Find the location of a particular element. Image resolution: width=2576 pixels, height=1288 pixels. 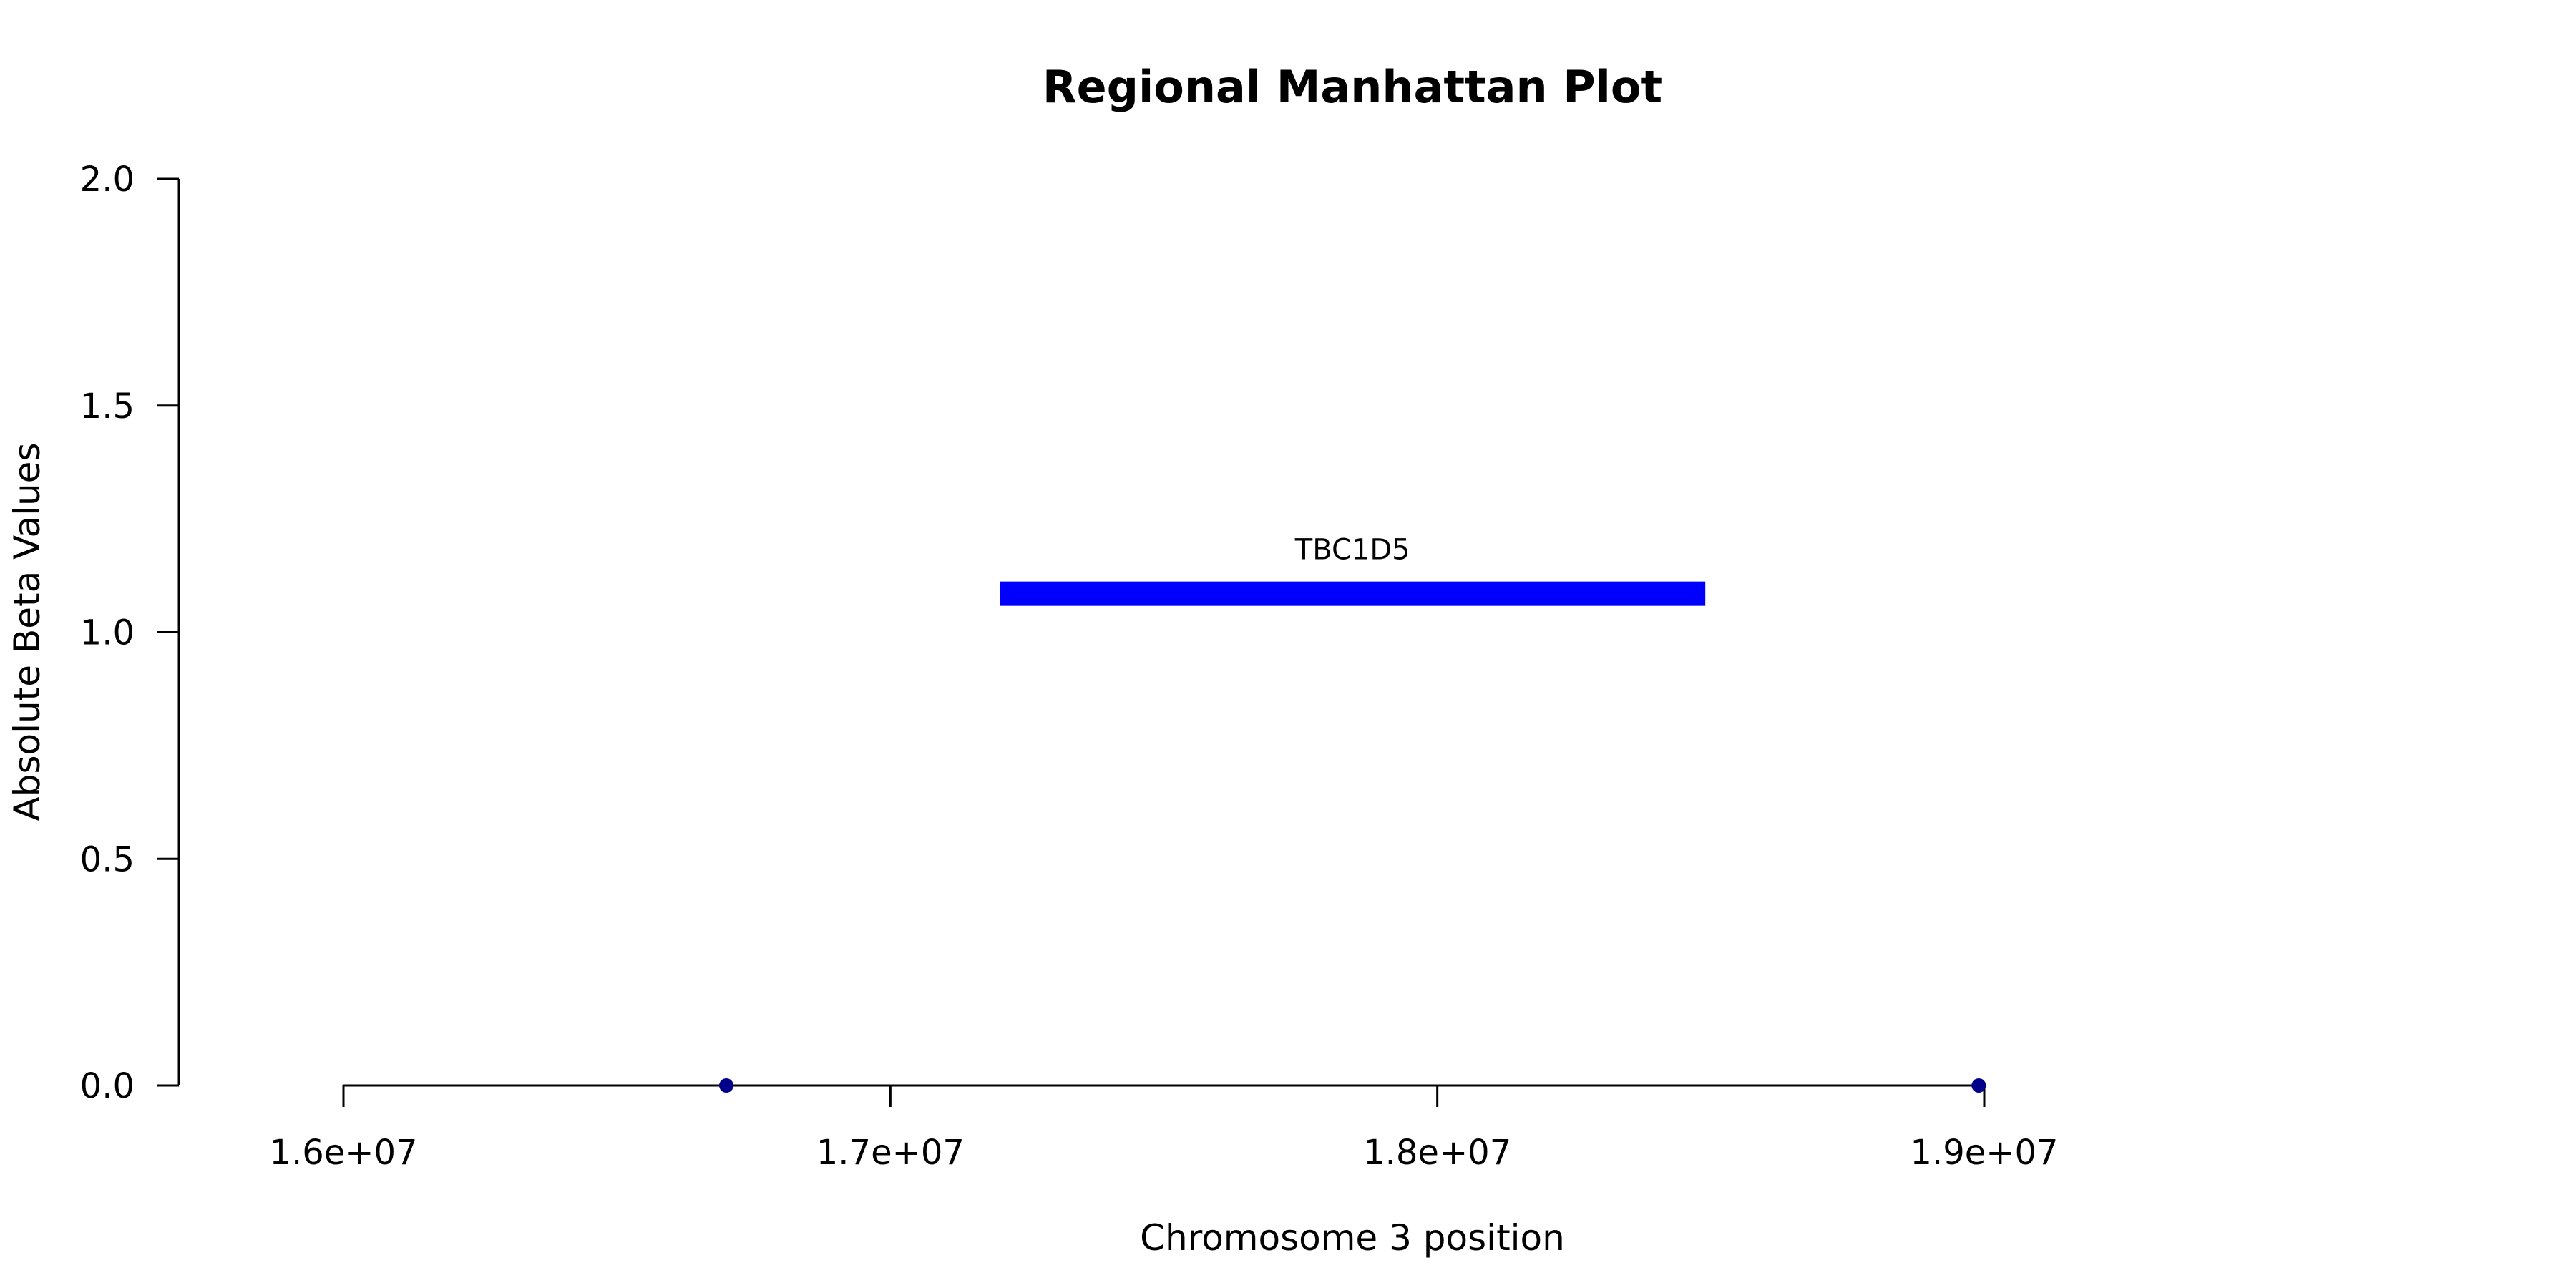

y-tick-label: 1.0 is located at coordinates (107, 633).